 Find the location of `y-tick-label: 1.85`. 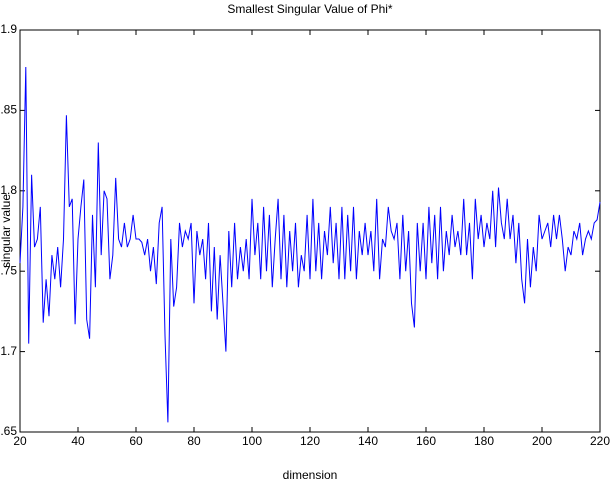

y-tick-label: 1.85 is located at coordinates (8, 110).